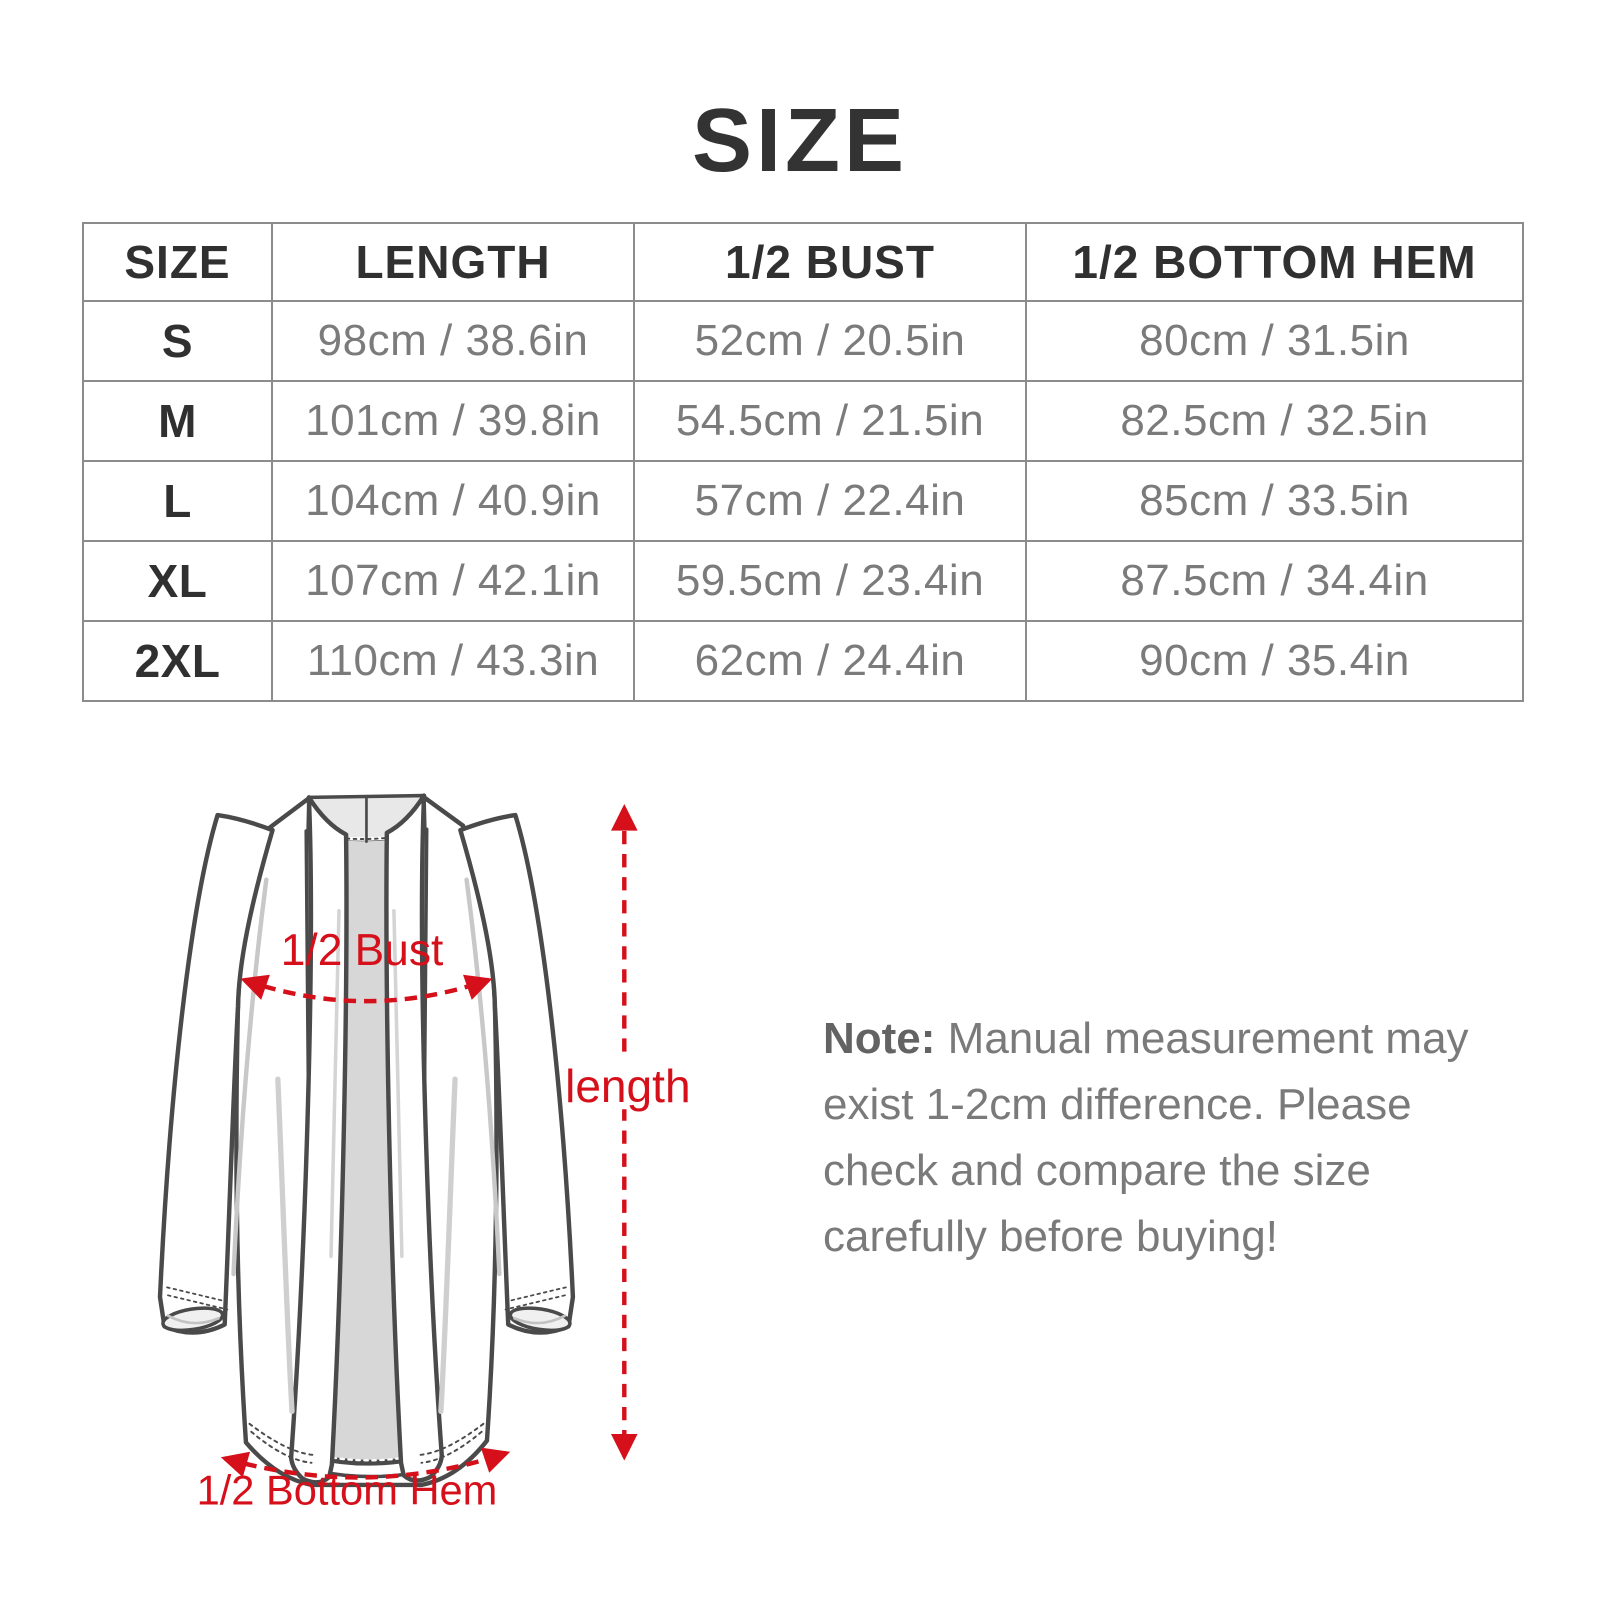 The width and height of the screenshot is (1600, 1600). I want to click on bottom_hem-value-cell: 90cm / 35.4in, so click(1274, 661).